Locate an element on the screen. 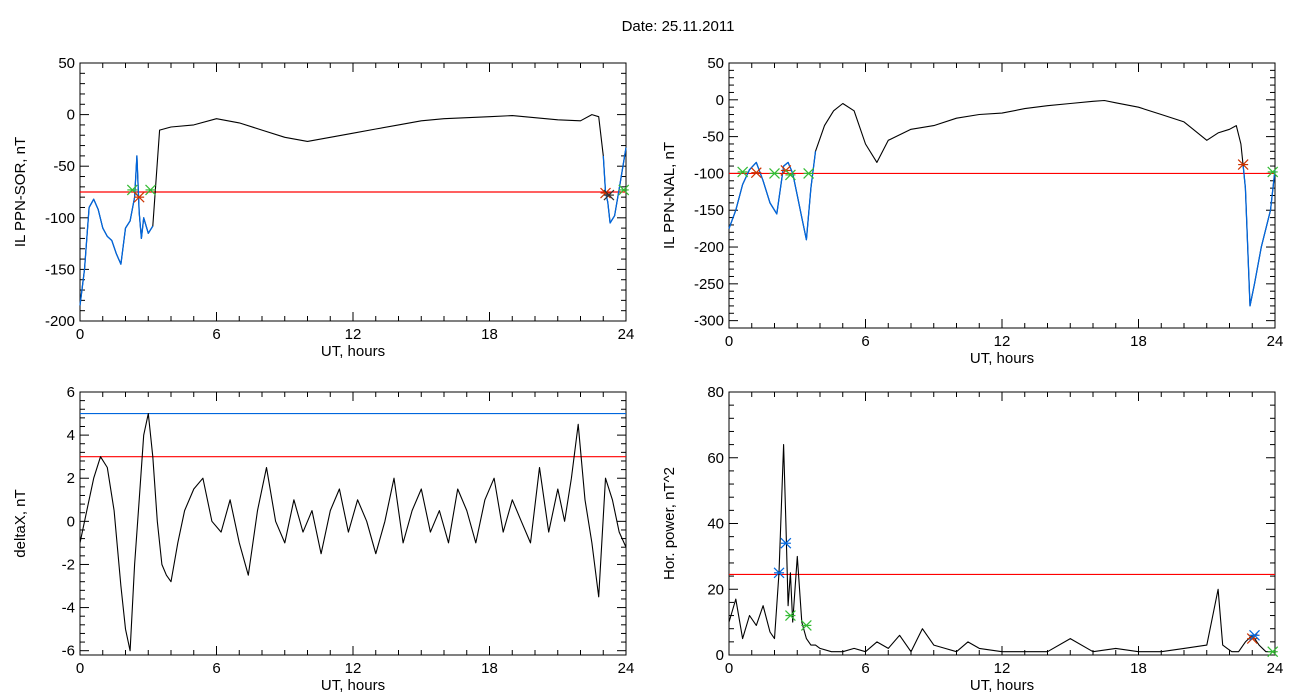  y-tick-label: -300 is located at coordinates (709, 321).